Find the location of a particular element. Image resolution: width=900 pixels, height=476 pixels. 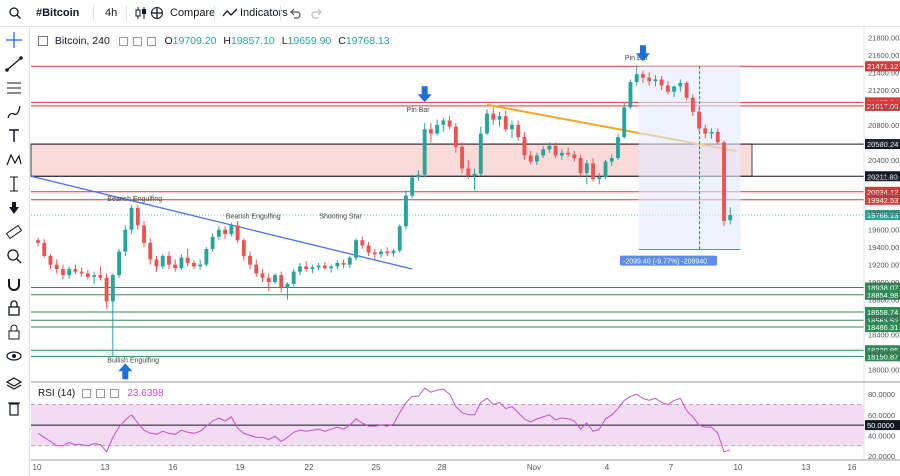

trendline-icon is located at coordinates (14, 64).